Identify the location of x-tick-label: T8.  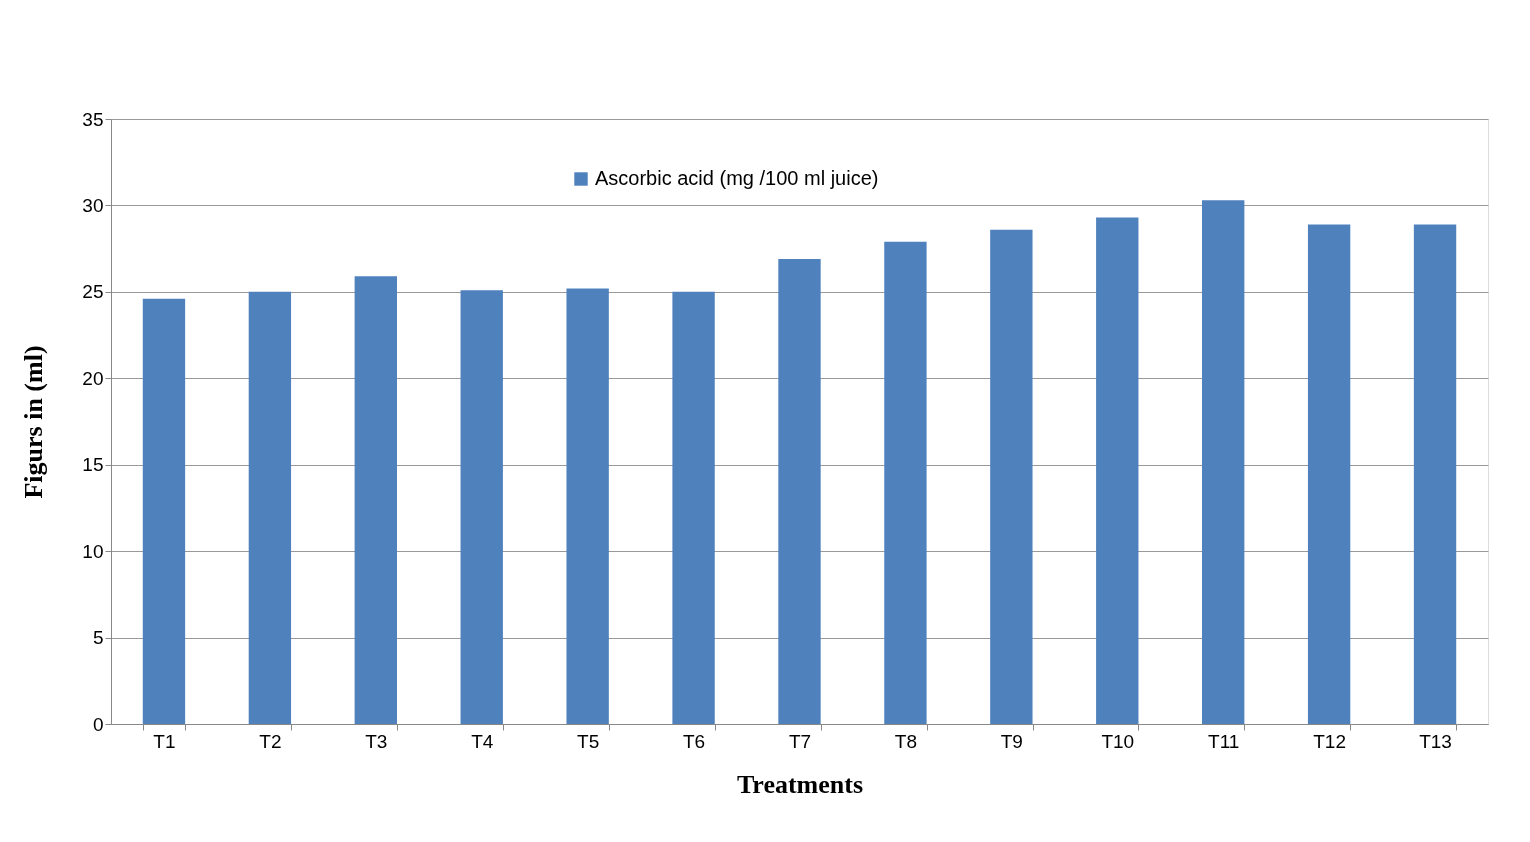
(906, 741).